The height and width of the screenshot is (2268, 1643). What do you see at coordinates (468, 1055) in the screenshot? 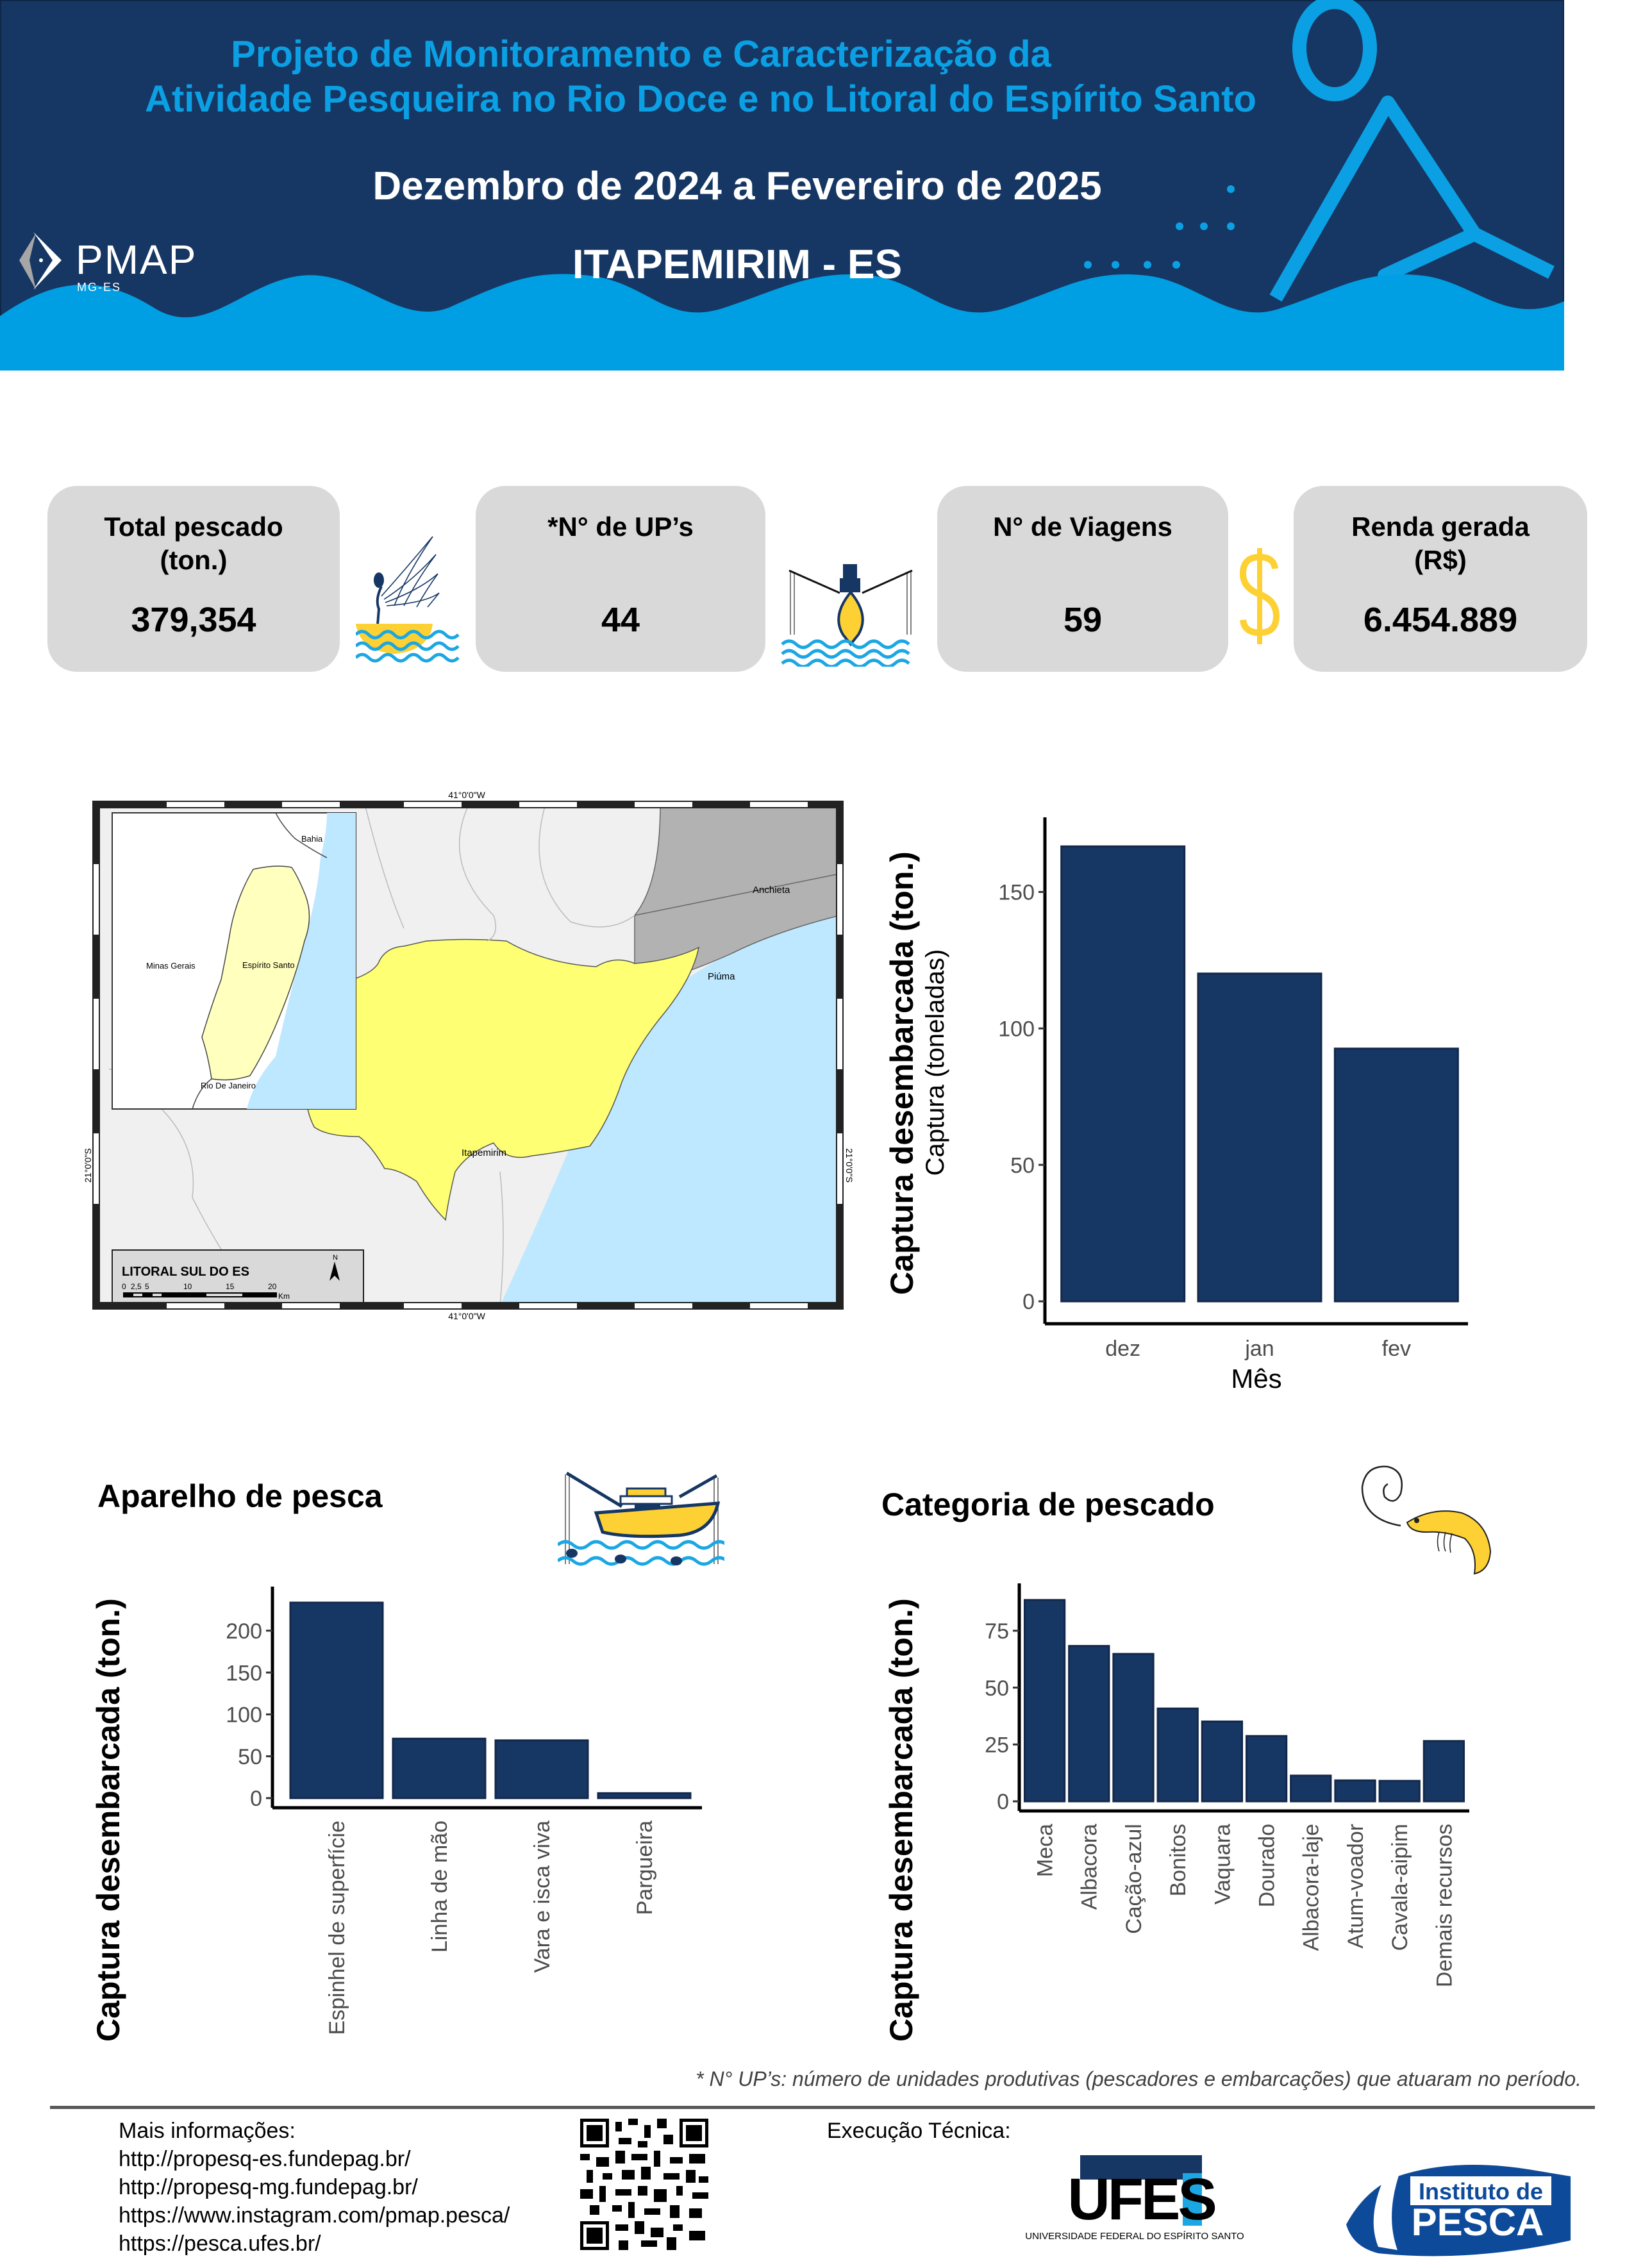
I see `map-frame` at bounding box center [468, 1055].